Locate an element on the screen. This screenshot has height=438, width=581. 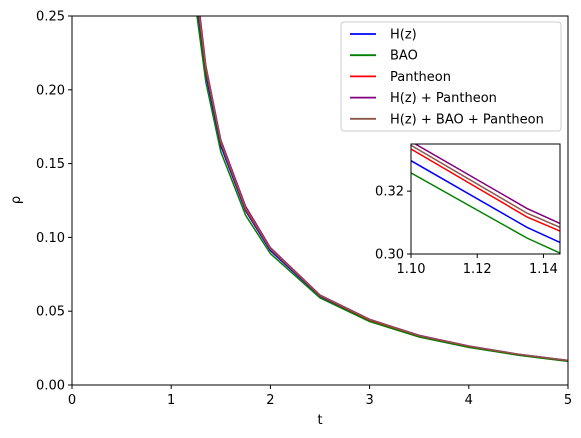
legend-label-pantheon: Pantheon is located at coordinates (420, 77).